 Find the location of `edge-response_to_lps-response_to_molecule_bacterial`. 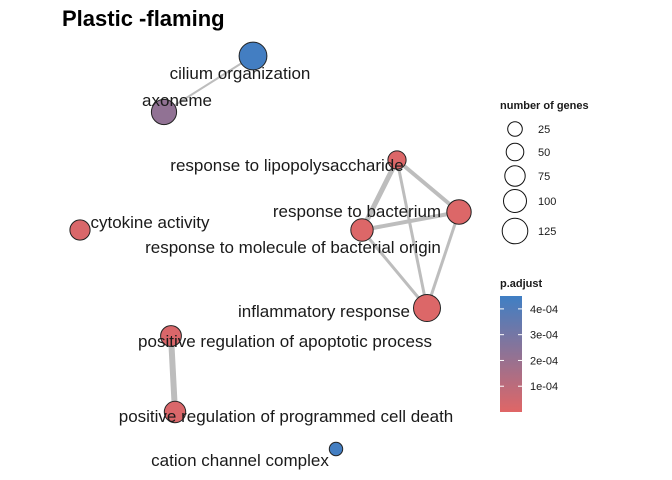

edge-response_to_lps-response_to_molecule_bacterial is located at coordinates (379, 195).